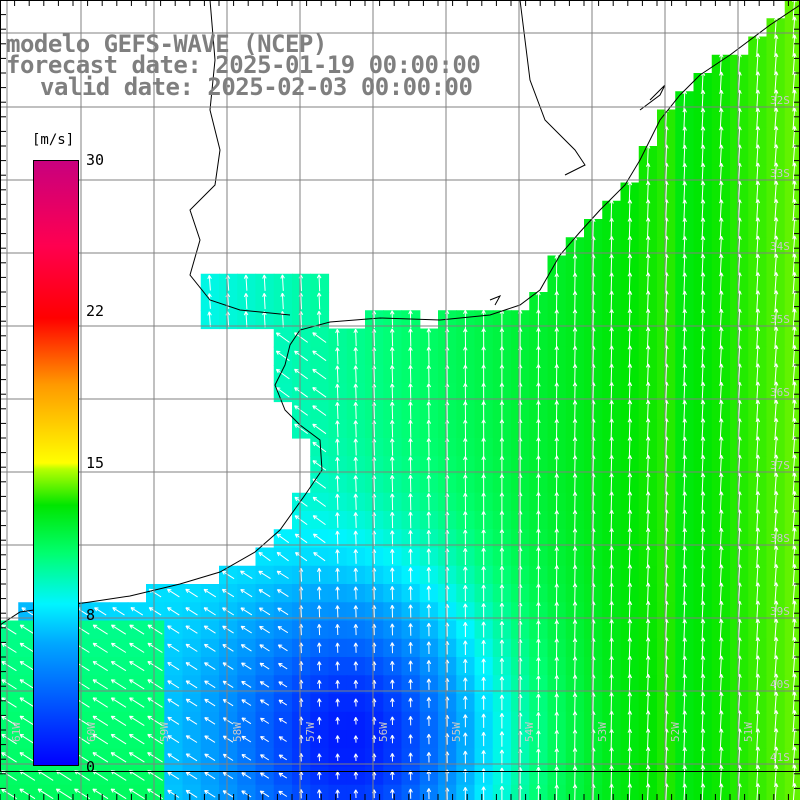 This screenshot has width=800, height=800. I want to click on valid-date: valid date: 2025-02-03 00:00:00, so click(256, 87).